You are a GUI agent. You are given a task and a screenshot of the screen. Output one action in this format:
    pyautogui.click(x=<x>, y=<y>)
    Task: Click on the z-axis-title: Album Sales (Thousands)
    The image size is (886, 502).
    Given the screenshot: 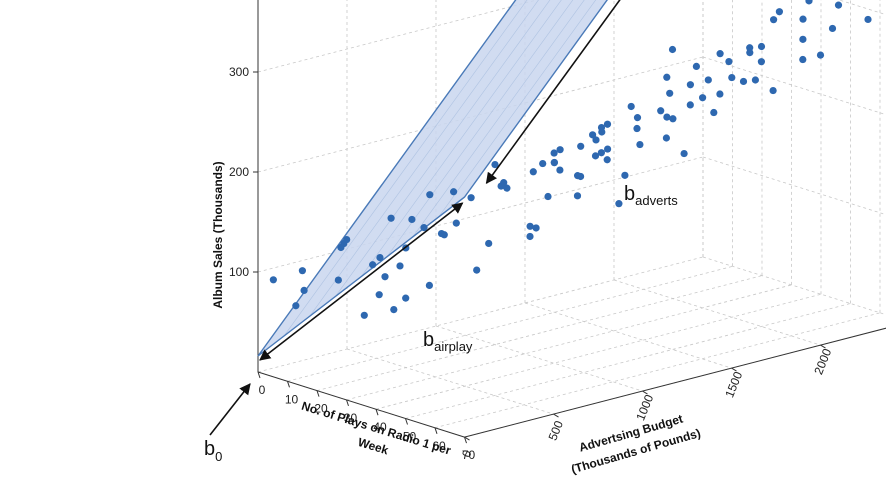 What is the action you would take?
    pyautogui.click(x=218, y=234)
    